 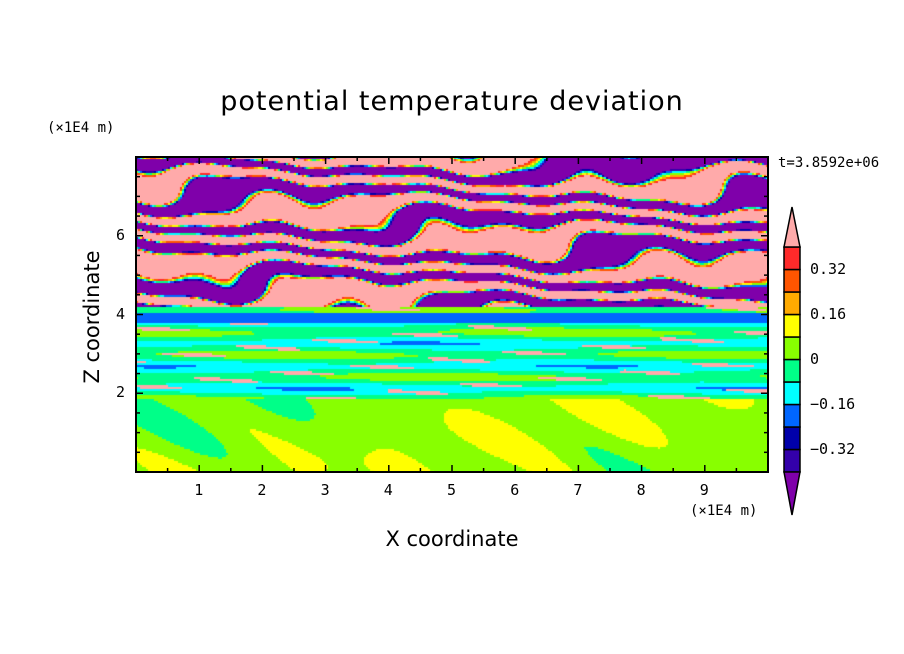 What do you see at coordinates (121, 234) in the screenshot?
I see `y-tick-label: 6` at bounding box center [121, 234].